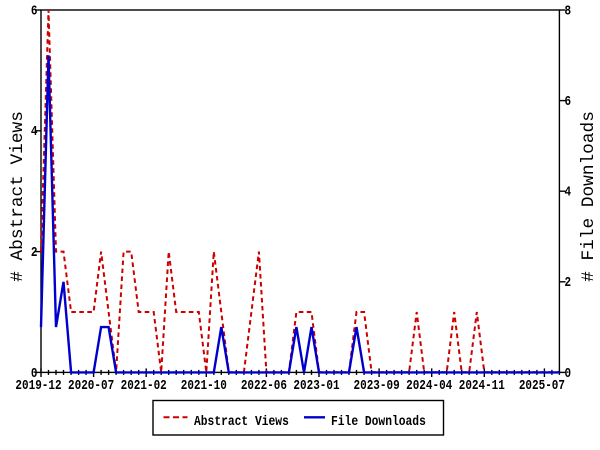  What do you see at coordinates (542, 385) in the screenshot?
I see `svg-text: 2025-07` at bounding box center [542, 385].